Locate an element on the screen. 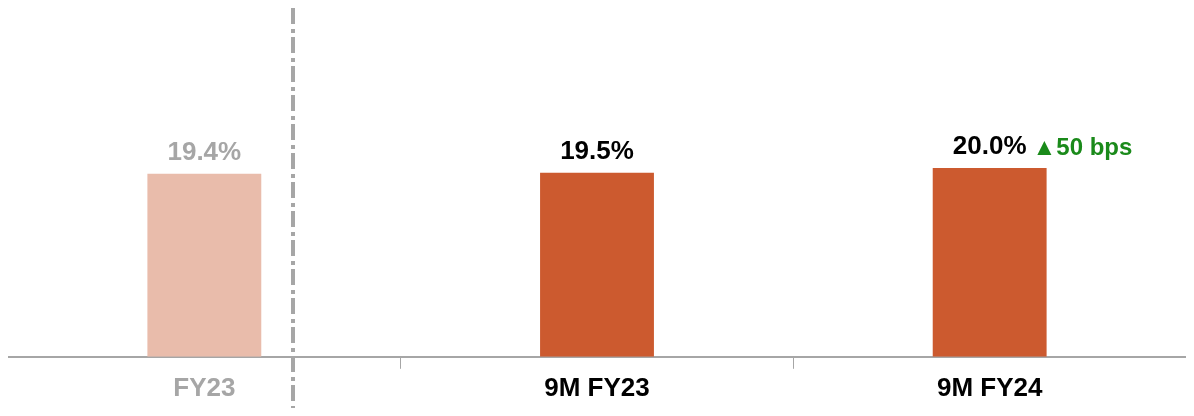 This screenshot has height=416, width=1194. x-tick-label: FY23 is located at coordinates (204, 386).